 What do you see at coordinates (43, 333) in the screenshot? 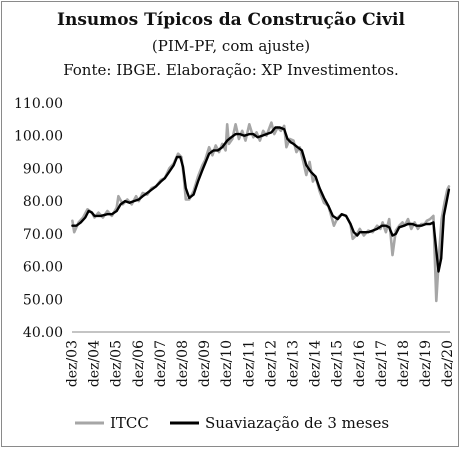
I see `y-tick-label: 40.00` at bounding box center [43, 333].